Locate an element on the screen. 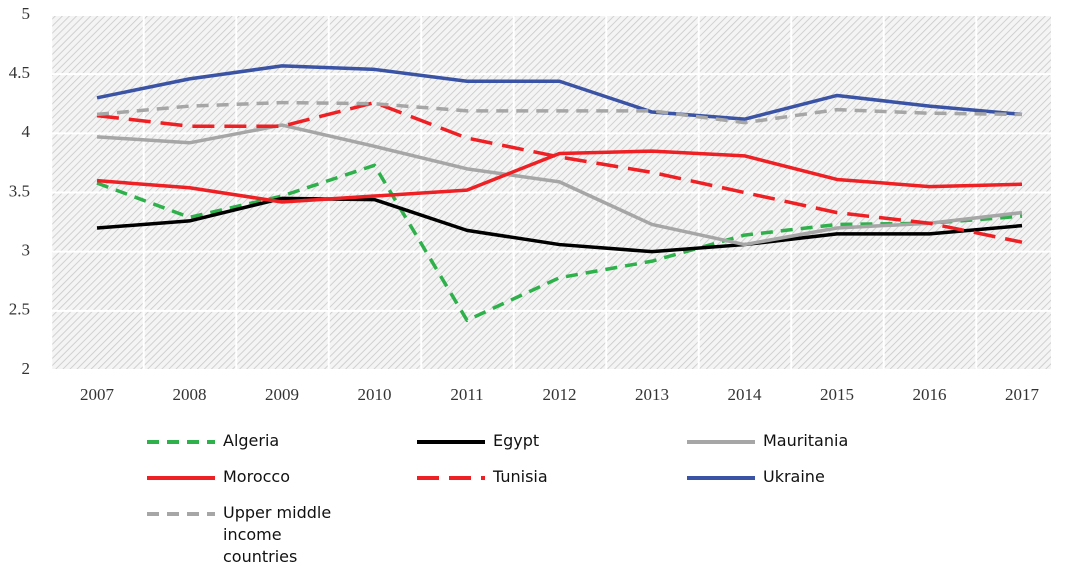 The height and width of the screenshot is (568, 1069). y-tick-label: 2 is located at coordinates (26, 368).